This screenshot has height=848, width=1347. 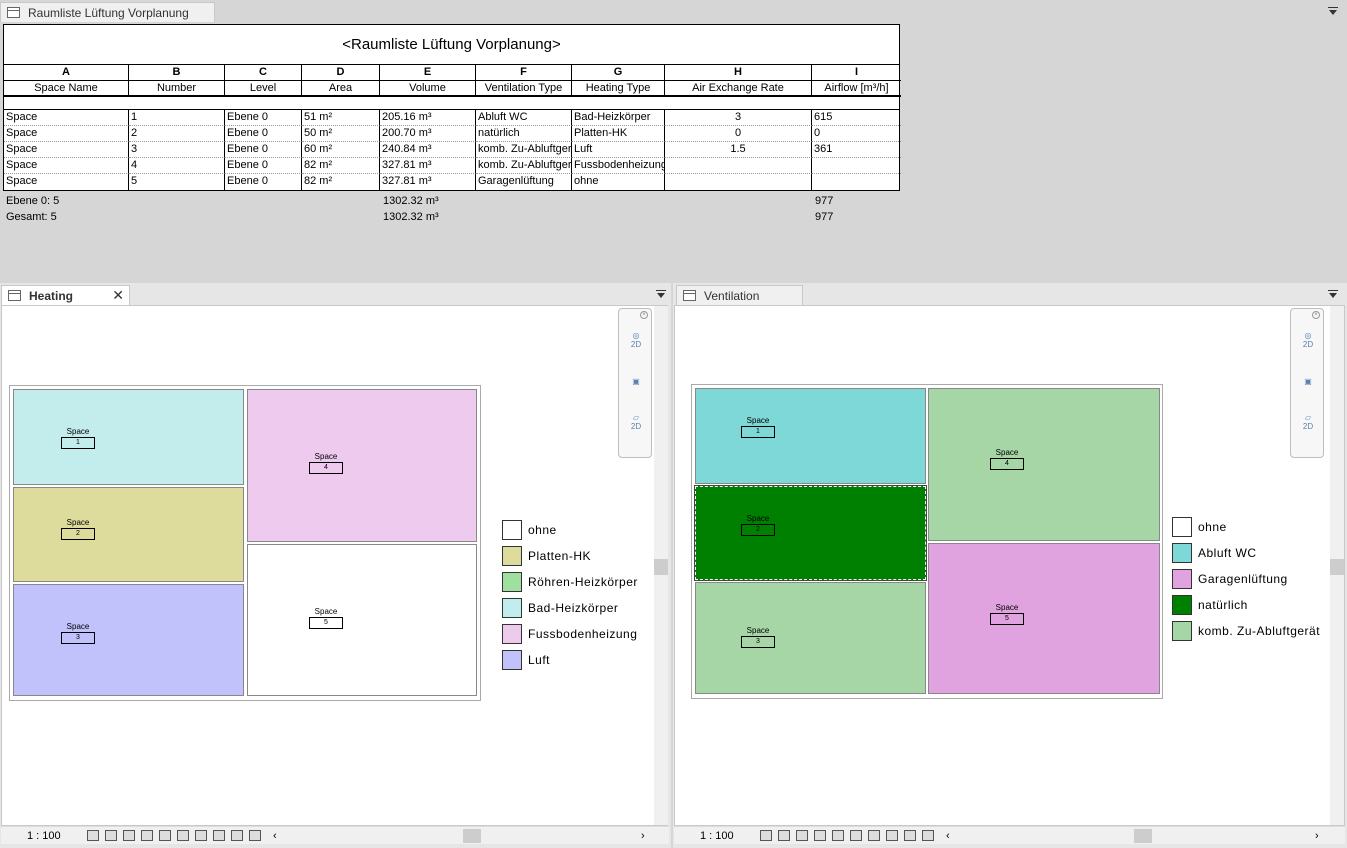 I want to click on table-cell: 2, so click(x=177, y=134).